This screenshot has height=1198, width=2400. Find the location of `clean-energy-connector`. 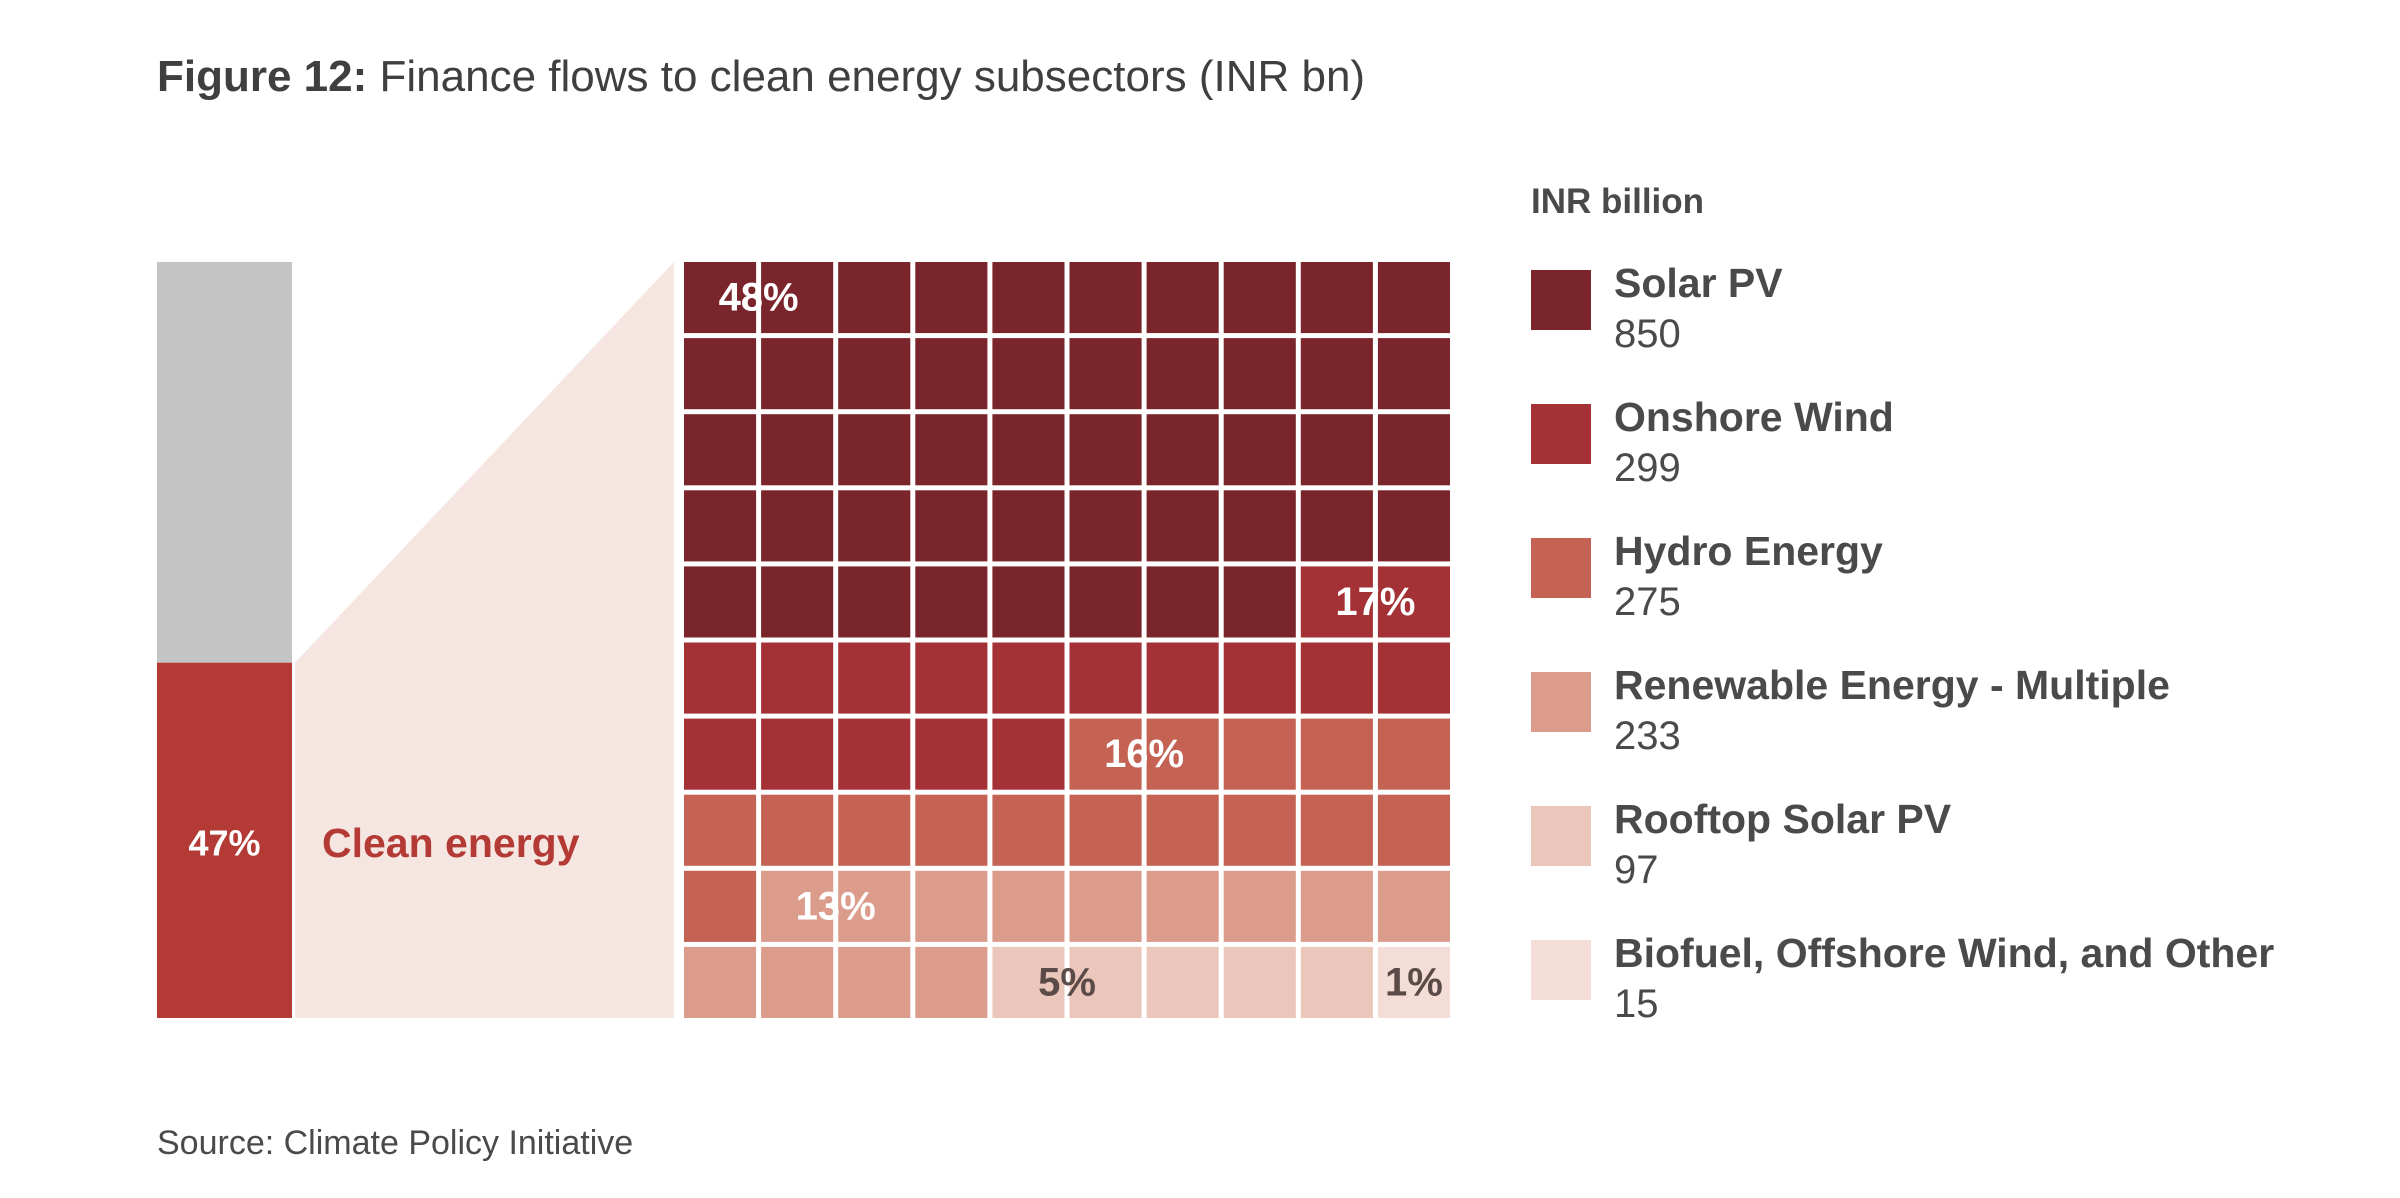

clean-energy-connector is located at coordinates (484, 640).